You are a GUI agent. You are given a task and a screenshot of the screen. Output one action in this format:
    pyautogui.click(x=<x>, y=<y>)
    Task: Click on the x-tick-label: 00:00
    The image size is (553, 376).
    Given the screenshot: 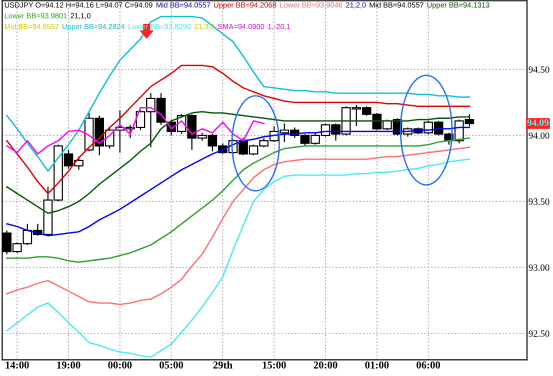 What is the action you would take?
    pyautogui.click(x=120, y=365)
    